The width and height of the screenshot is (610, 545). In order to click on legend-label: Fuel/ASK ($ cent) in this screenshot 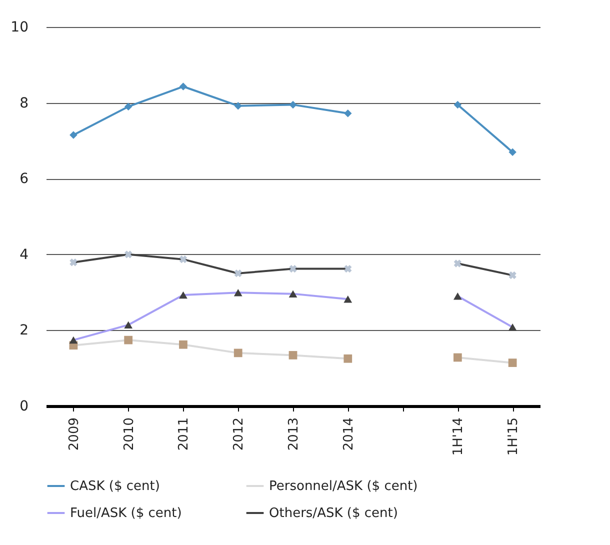, I will do `click(126, 513)`.